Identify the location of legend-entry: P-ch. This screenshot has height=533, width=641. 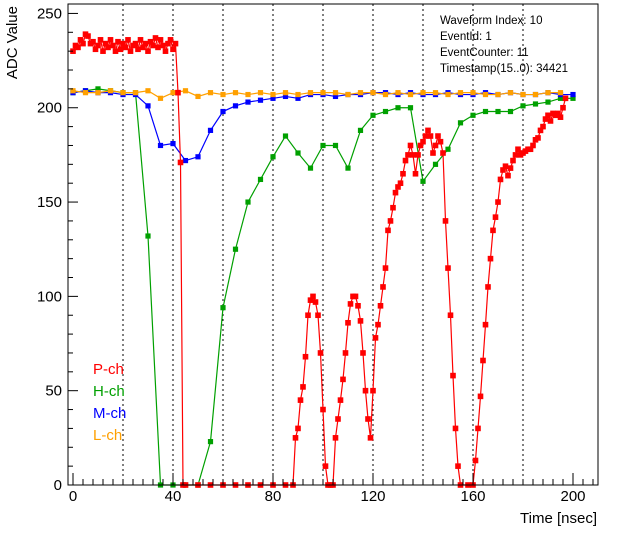
(108, 369).